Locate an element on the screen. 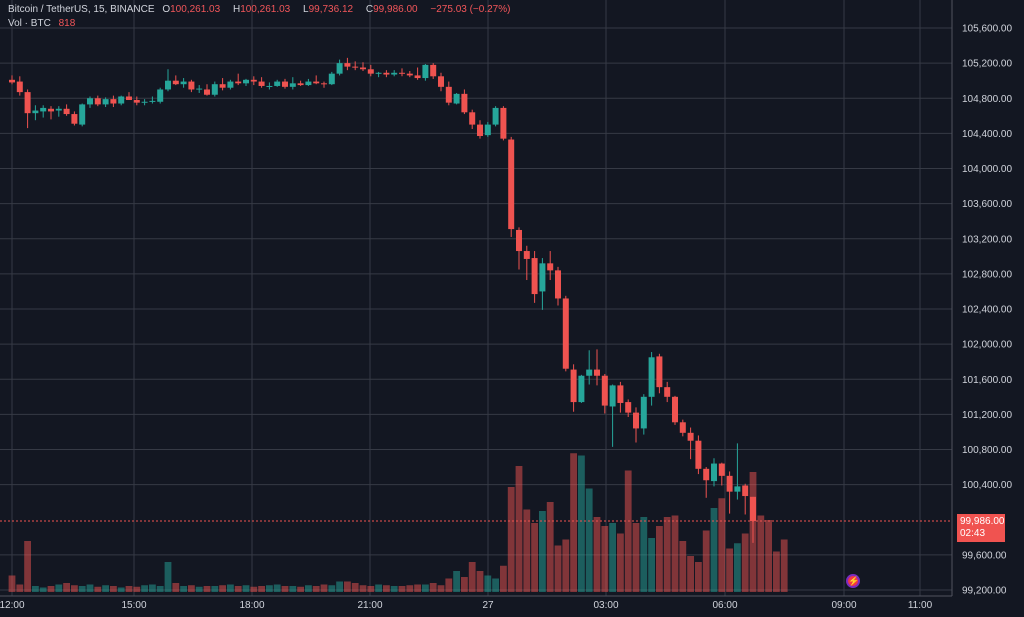 The image size is (1024, 617). price-tick-label: 102,800.00 is located at coordinates (987, 274).